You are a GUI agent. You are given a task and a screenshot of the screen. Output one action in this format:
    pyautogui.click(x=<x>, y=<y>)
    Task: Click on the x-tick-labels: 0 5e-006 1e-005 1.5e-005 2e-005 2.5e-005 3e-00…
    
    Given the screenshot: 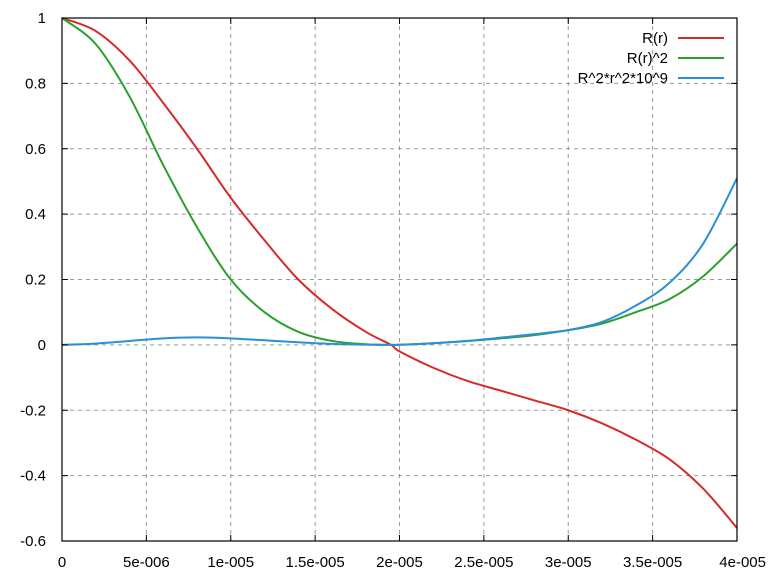 What is the action you would take?
    pyautogui.click(x=412, y=562)
    